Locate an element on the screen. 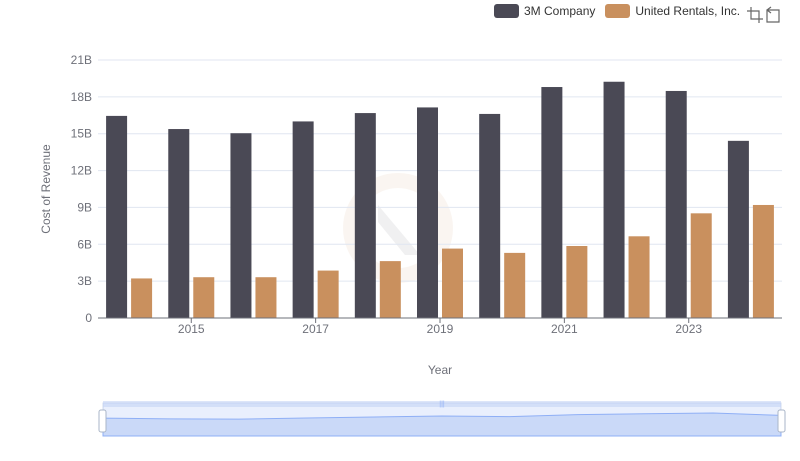 The height and width of the screenshot is (461, 800). legend-label-united-rentals: United Rentals, Inc. is located at coordinates (688, 11).